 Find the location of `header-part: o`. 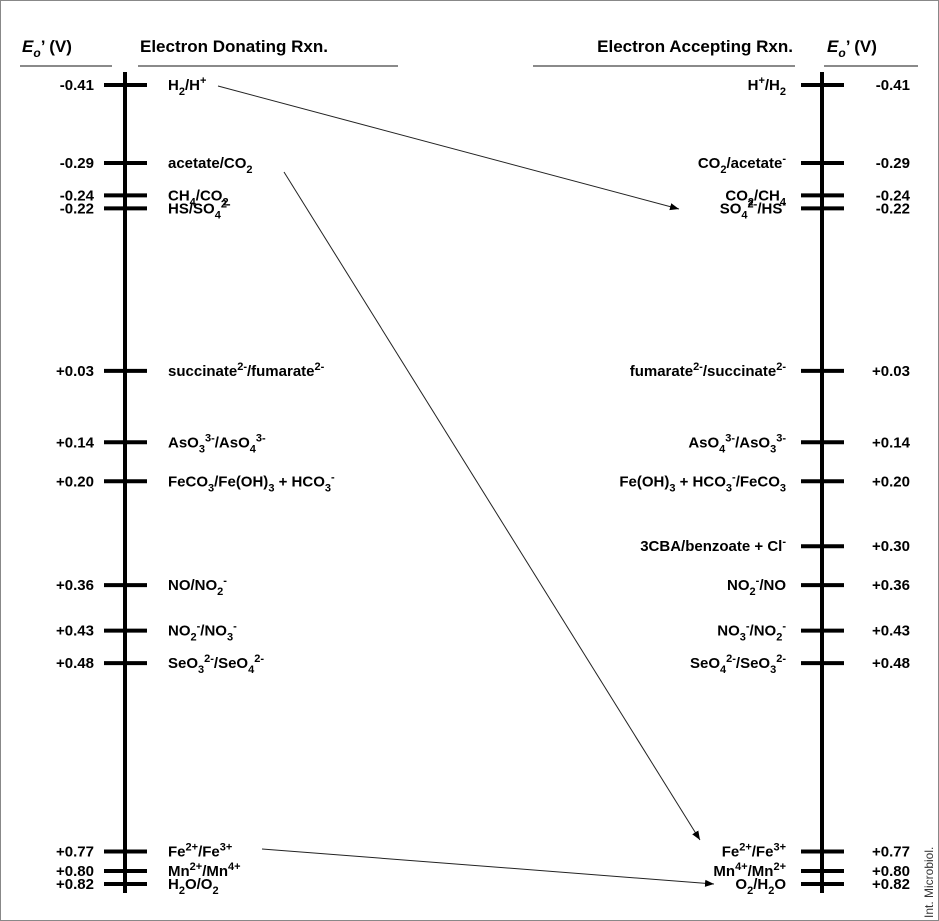

header-part: o is located at coordinates (841, 53).